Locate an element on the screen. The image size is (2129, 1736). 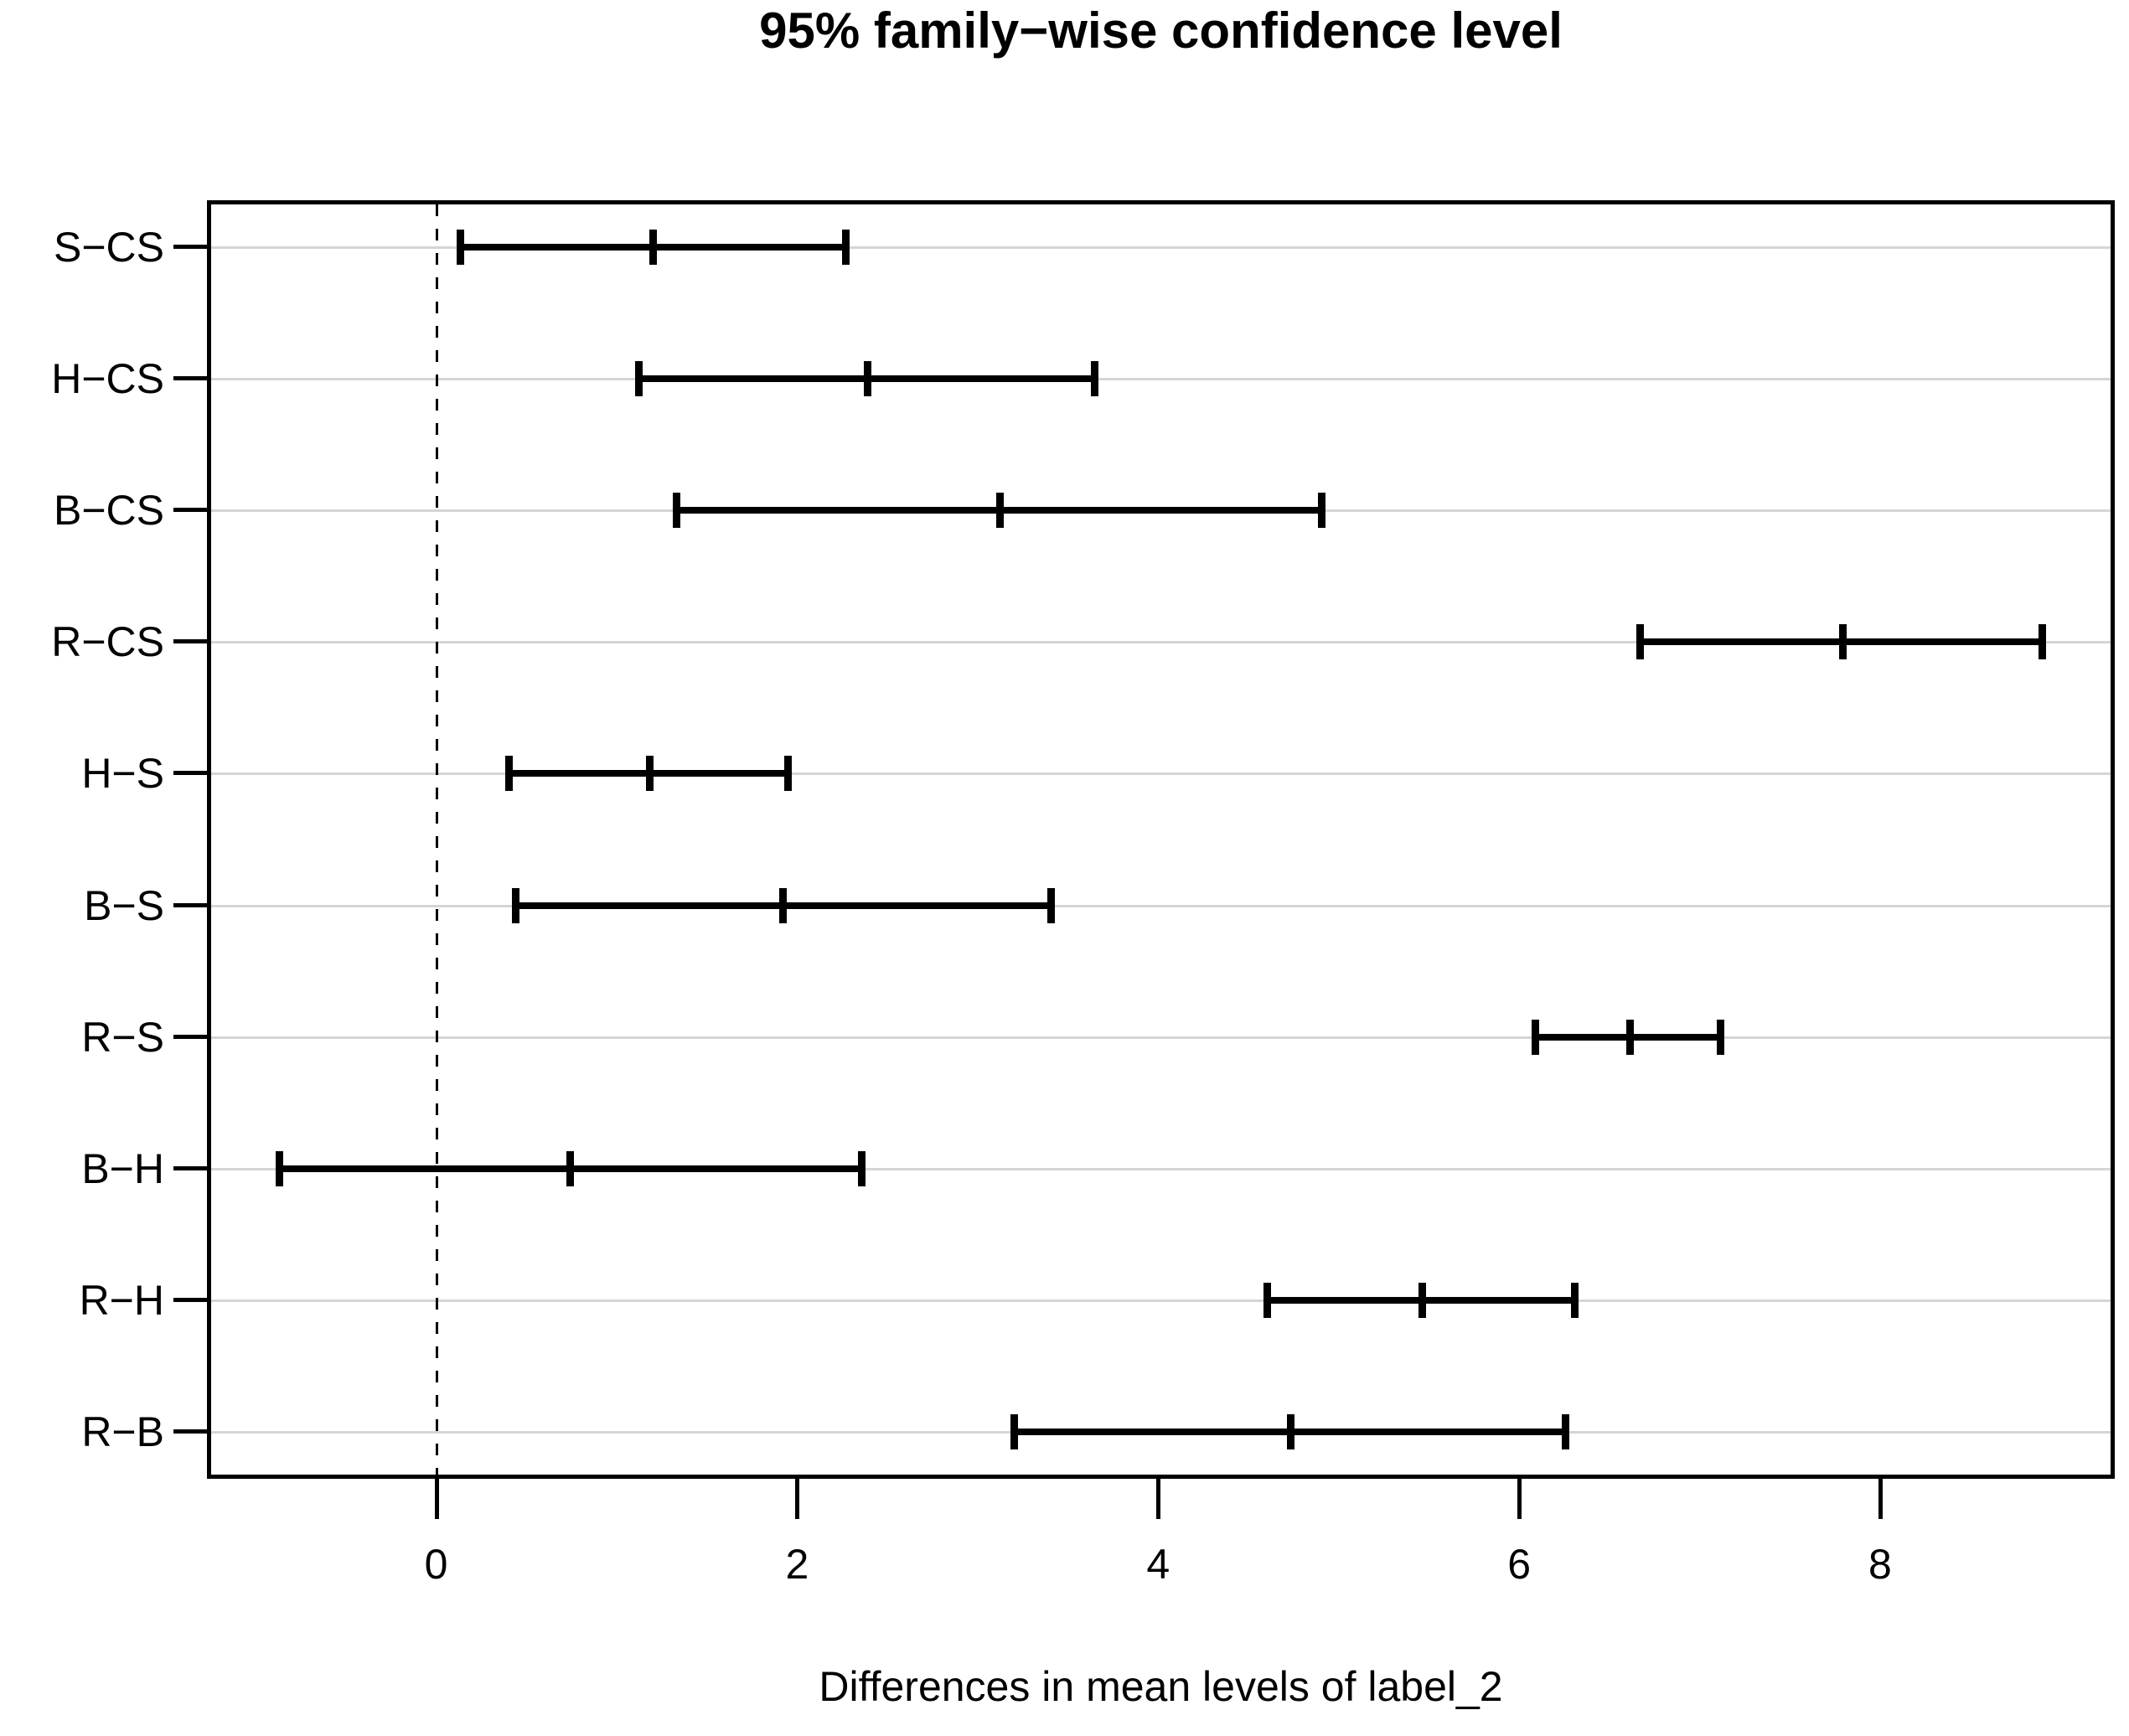
x-axis-tick-label: 0 is located at coordinates (436, 1565).